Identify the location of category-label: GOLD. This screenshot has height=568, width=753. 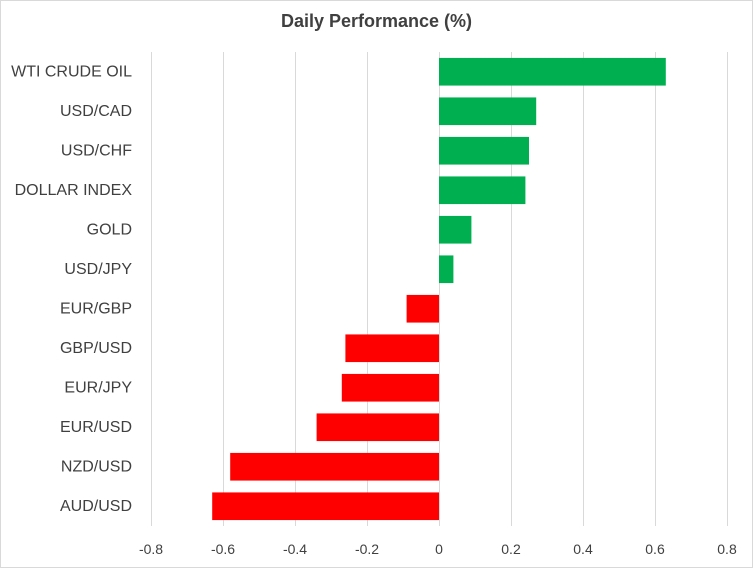
(109, 229).